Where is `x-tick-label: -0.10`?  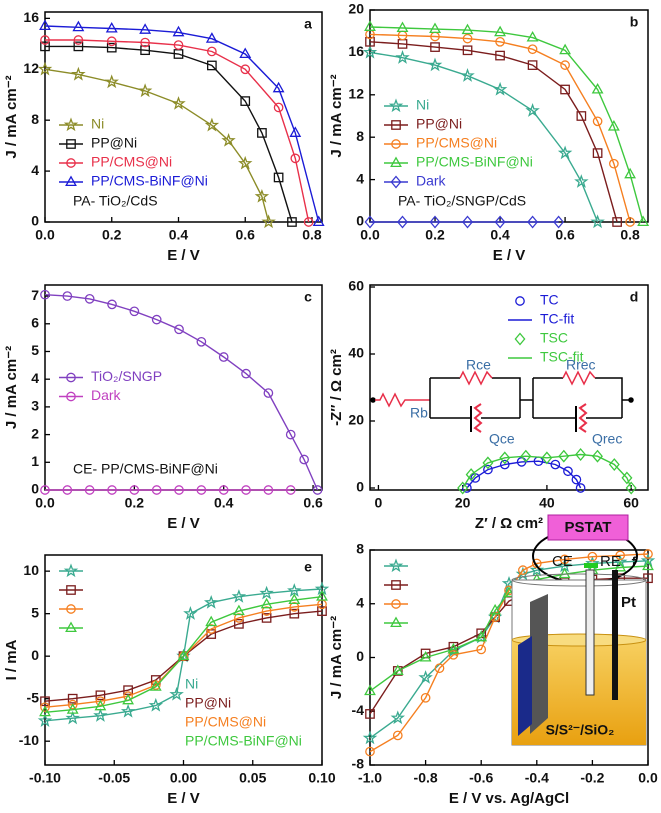 x-tick-label: -0.10 is located at coordinates (45, 778).